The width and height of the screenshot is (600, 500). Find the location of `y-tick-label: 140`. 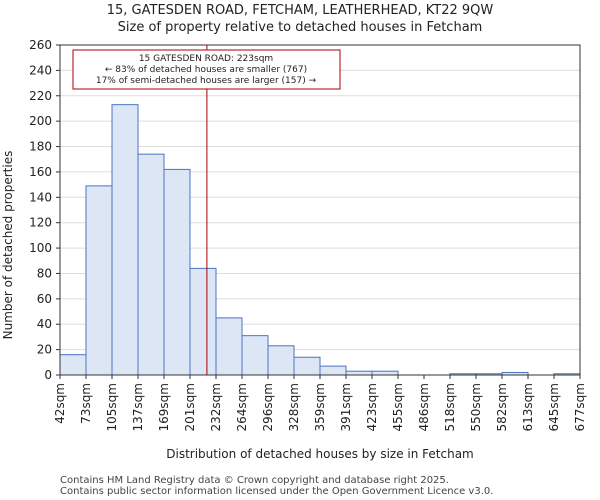

y-tick-label: 140 is located at coordinates (40, 197).